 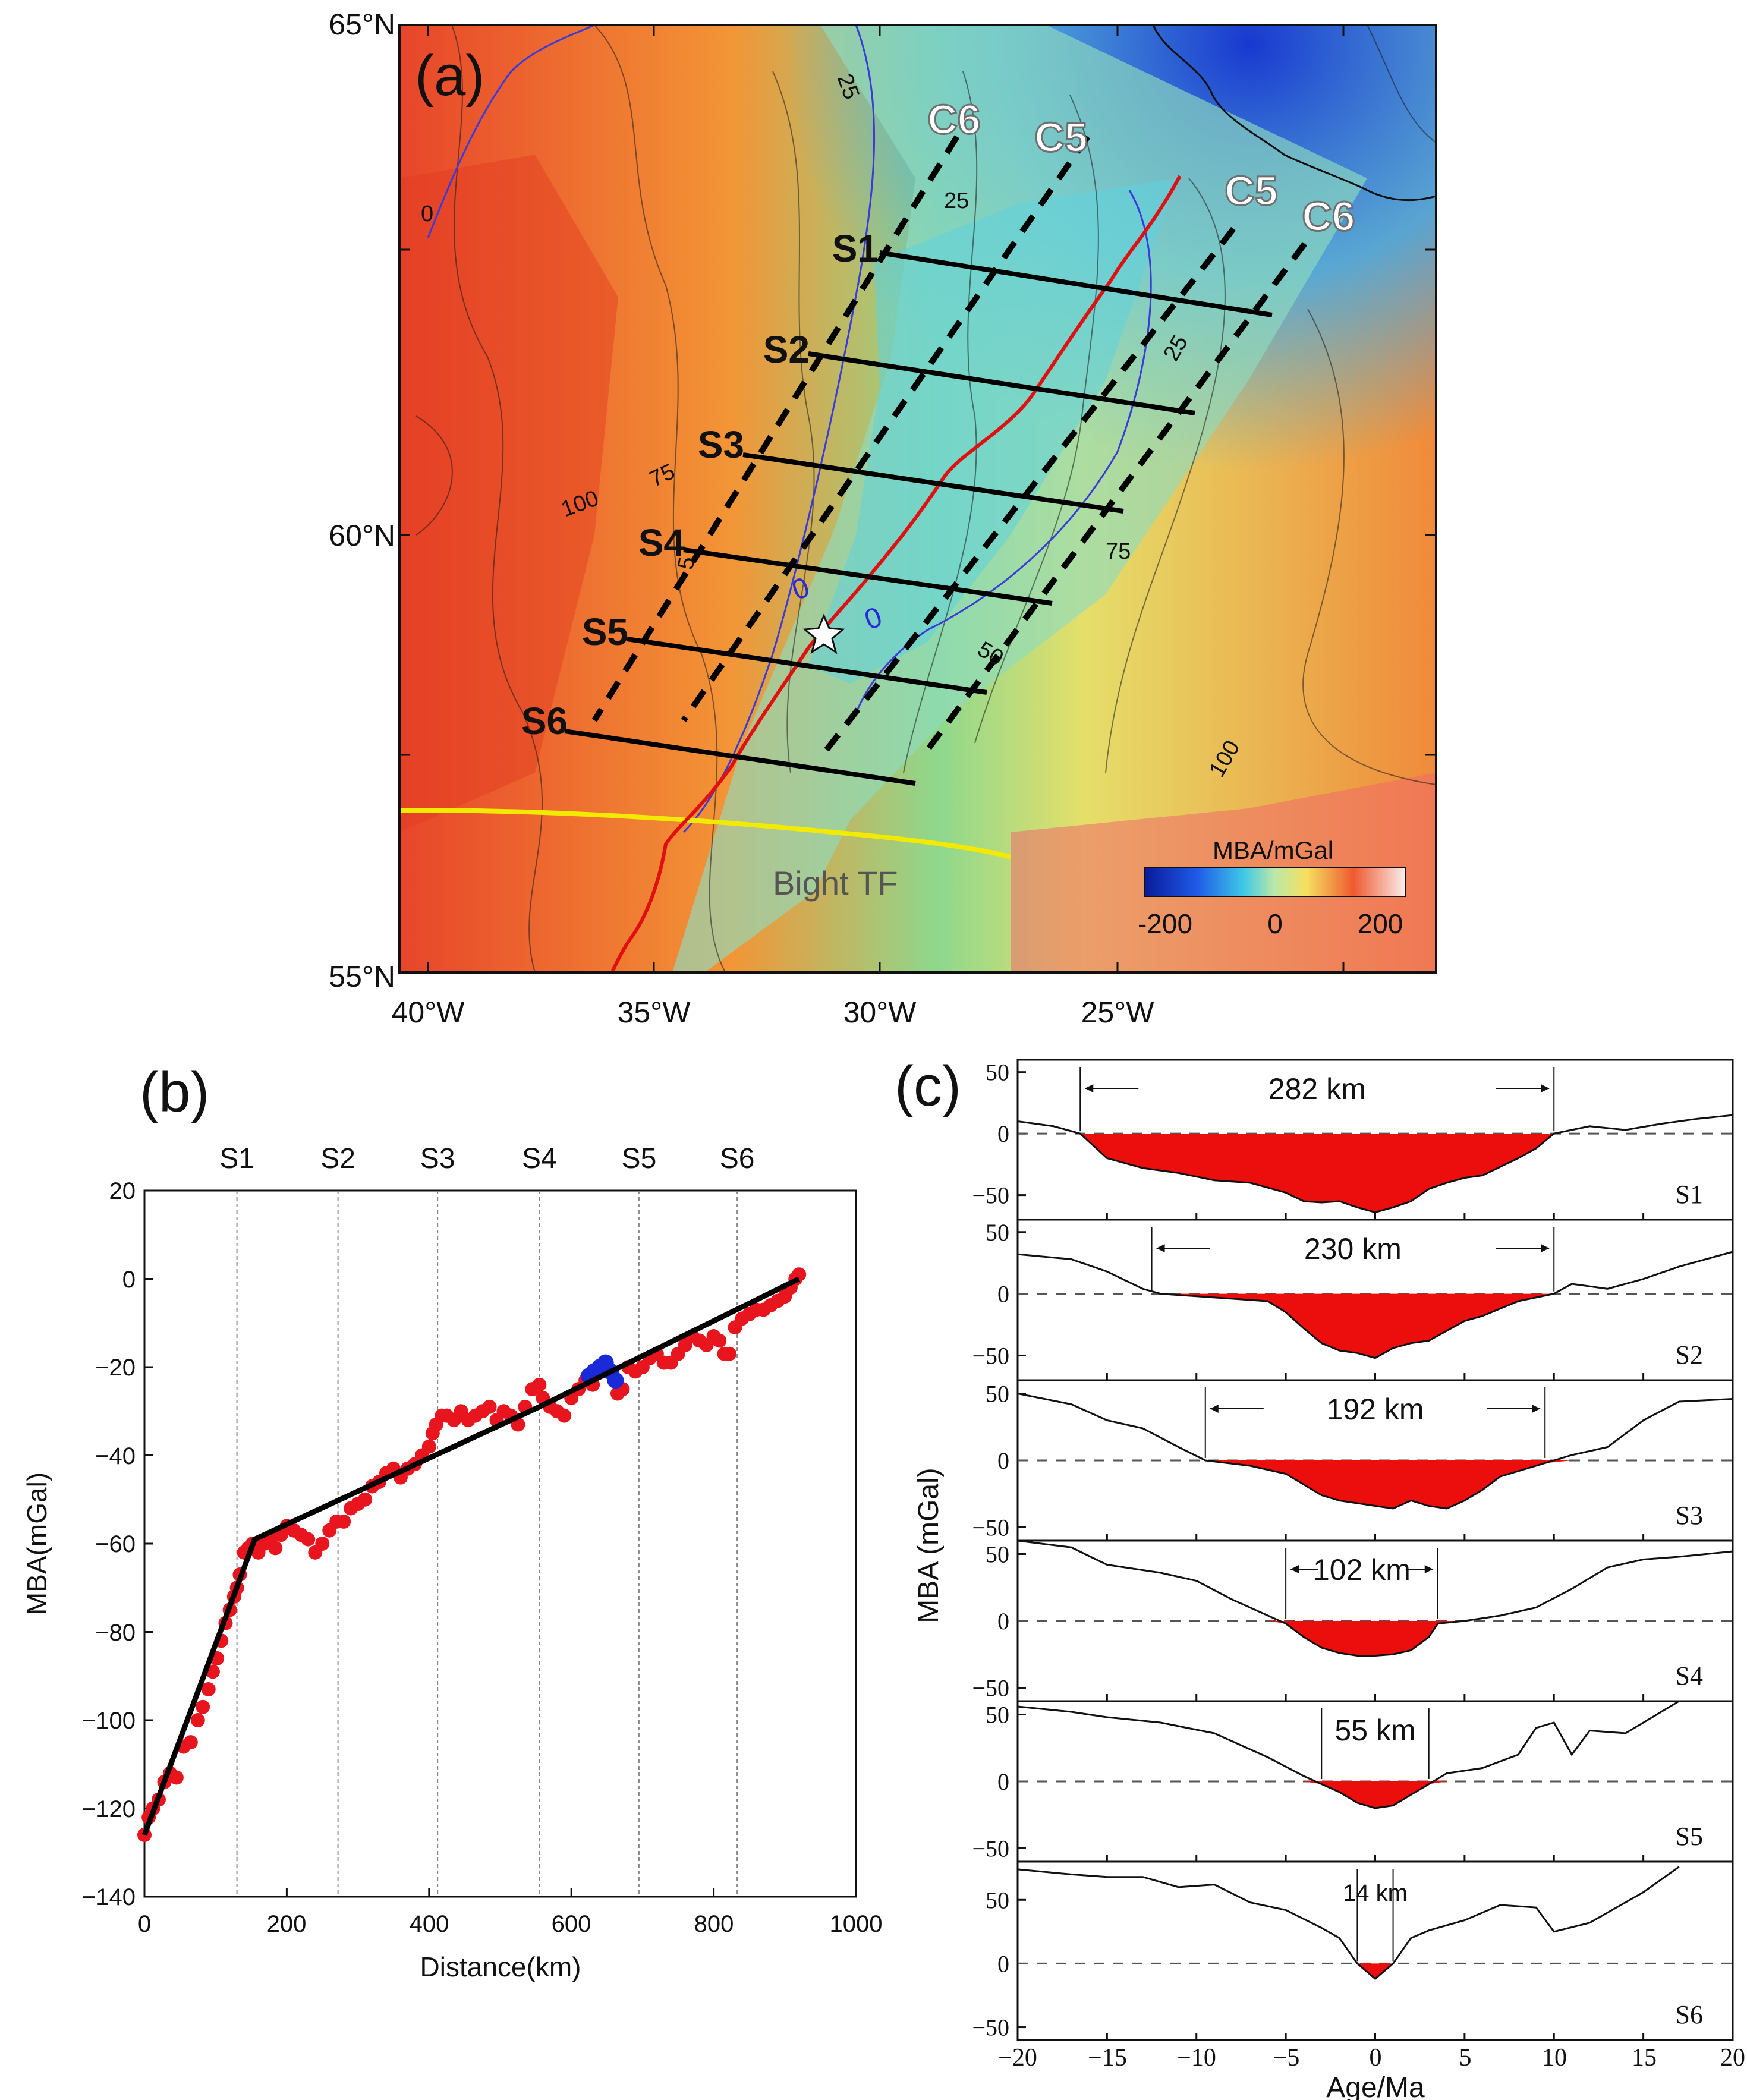 What do you see at coordinates (1353, 1950) in the screenshot?
I see `c-profile-s6: 50 0 −50 14 km S6` at bounding box center [1353, 1950].